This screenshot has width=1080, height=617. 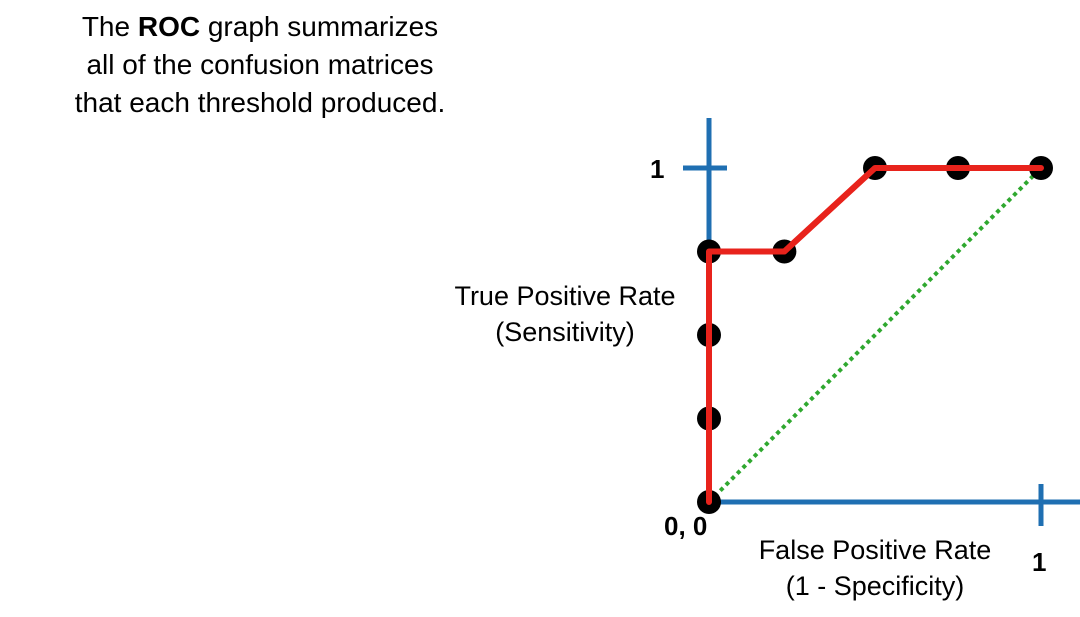 I want to click on caption-text: The, so click(x=109, y=26).